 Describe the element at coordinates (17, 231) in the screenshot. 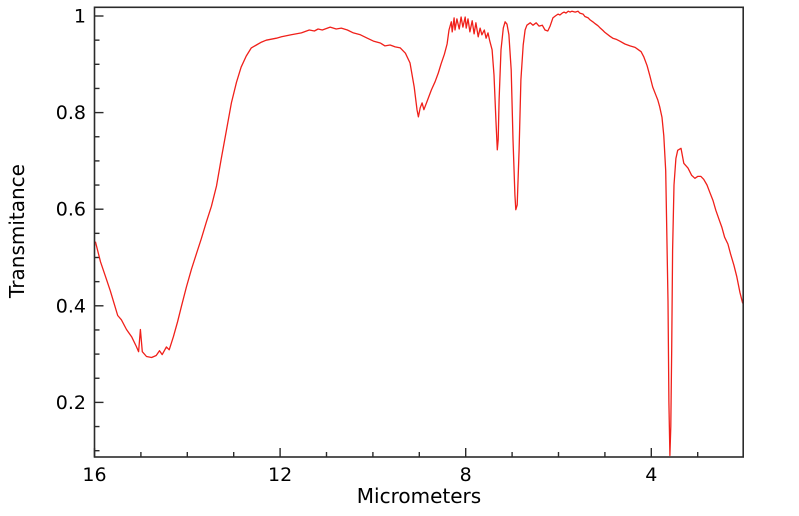

I see `y-axis-title: Transmitance` at that location.